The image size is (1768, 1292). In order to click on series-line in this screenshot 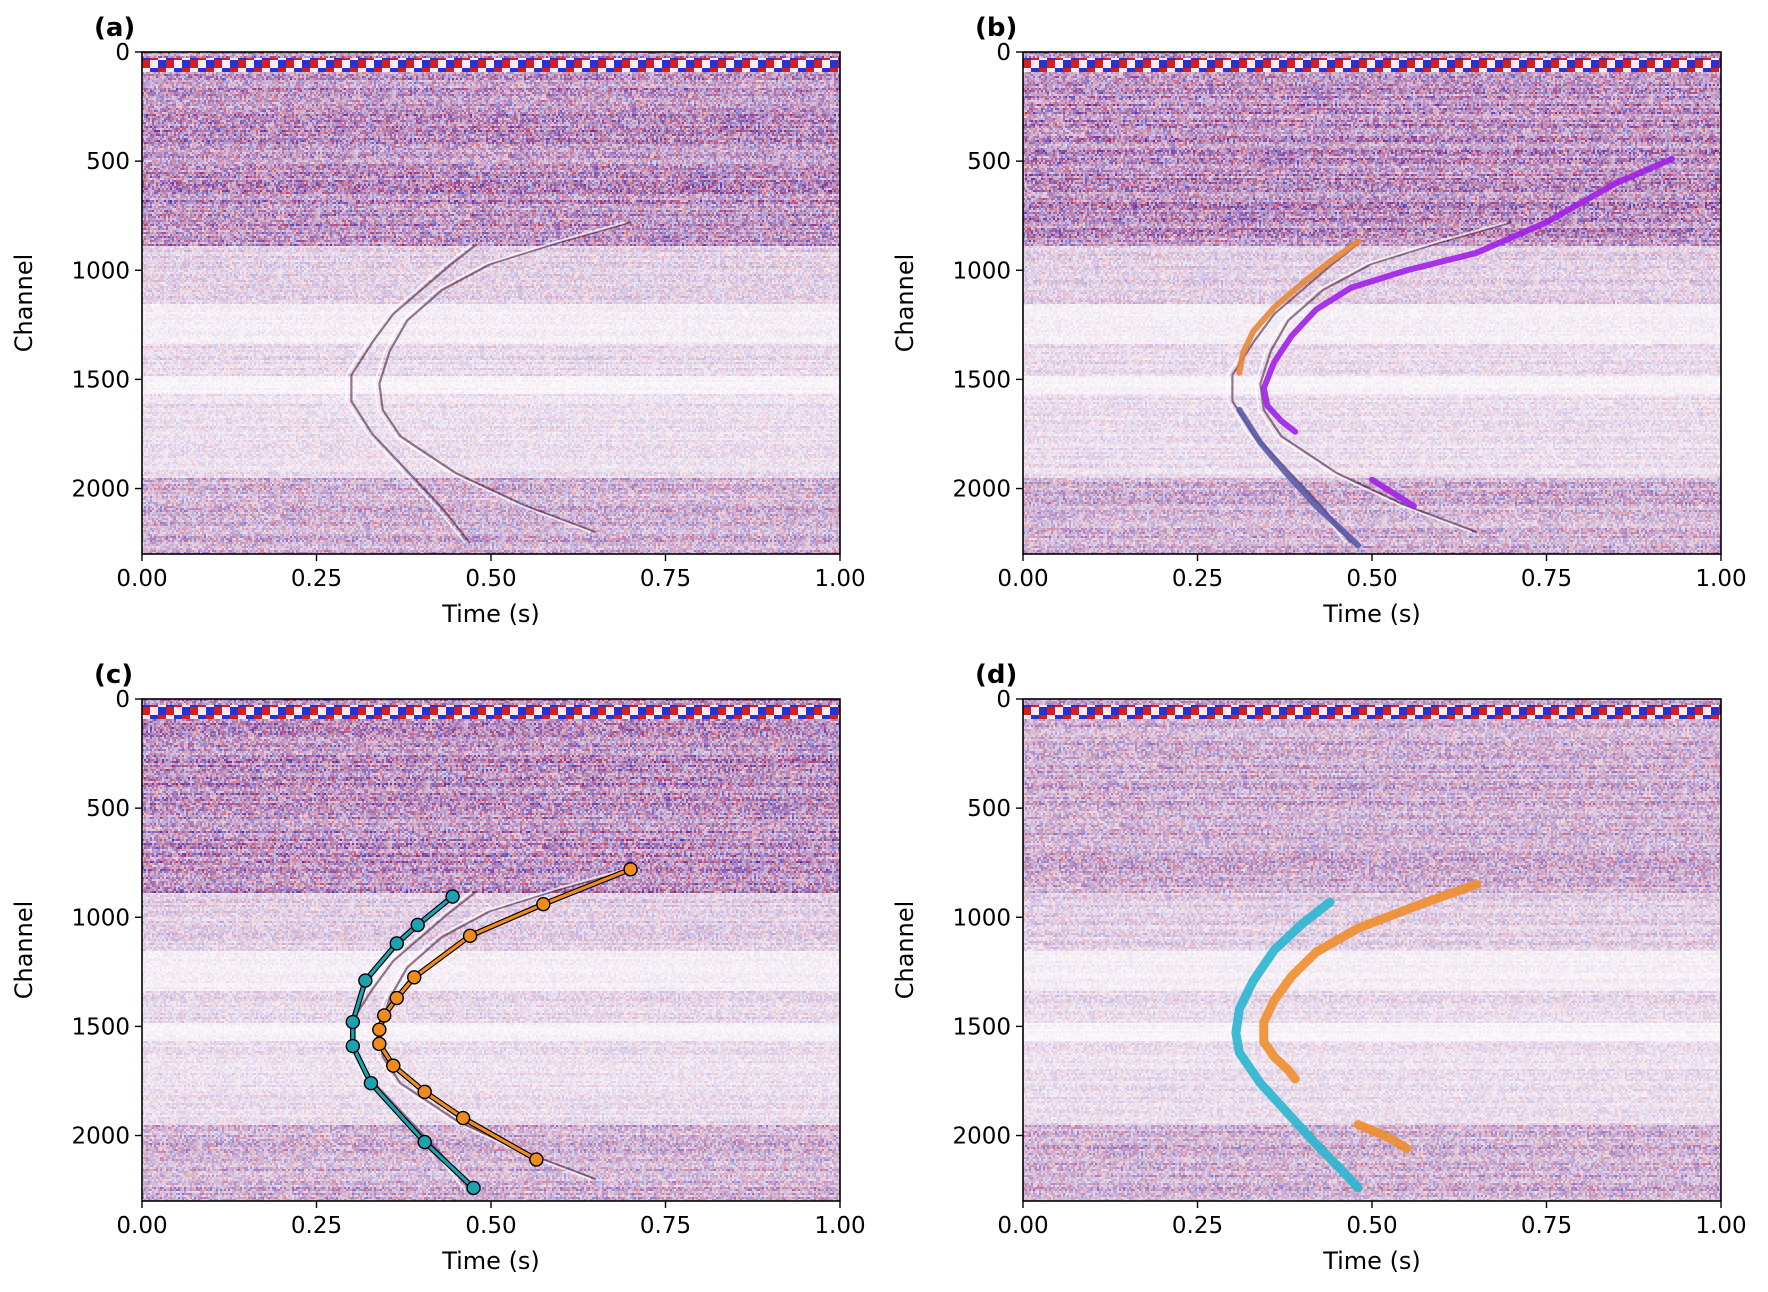, I will do `click(504, 1014)`.